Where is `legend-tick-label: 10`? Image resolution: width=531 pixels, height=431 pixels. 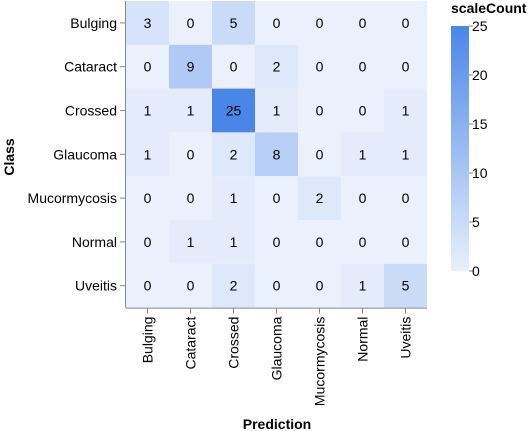 legend-tick-label: 10 is located at coordinates (480, 173).